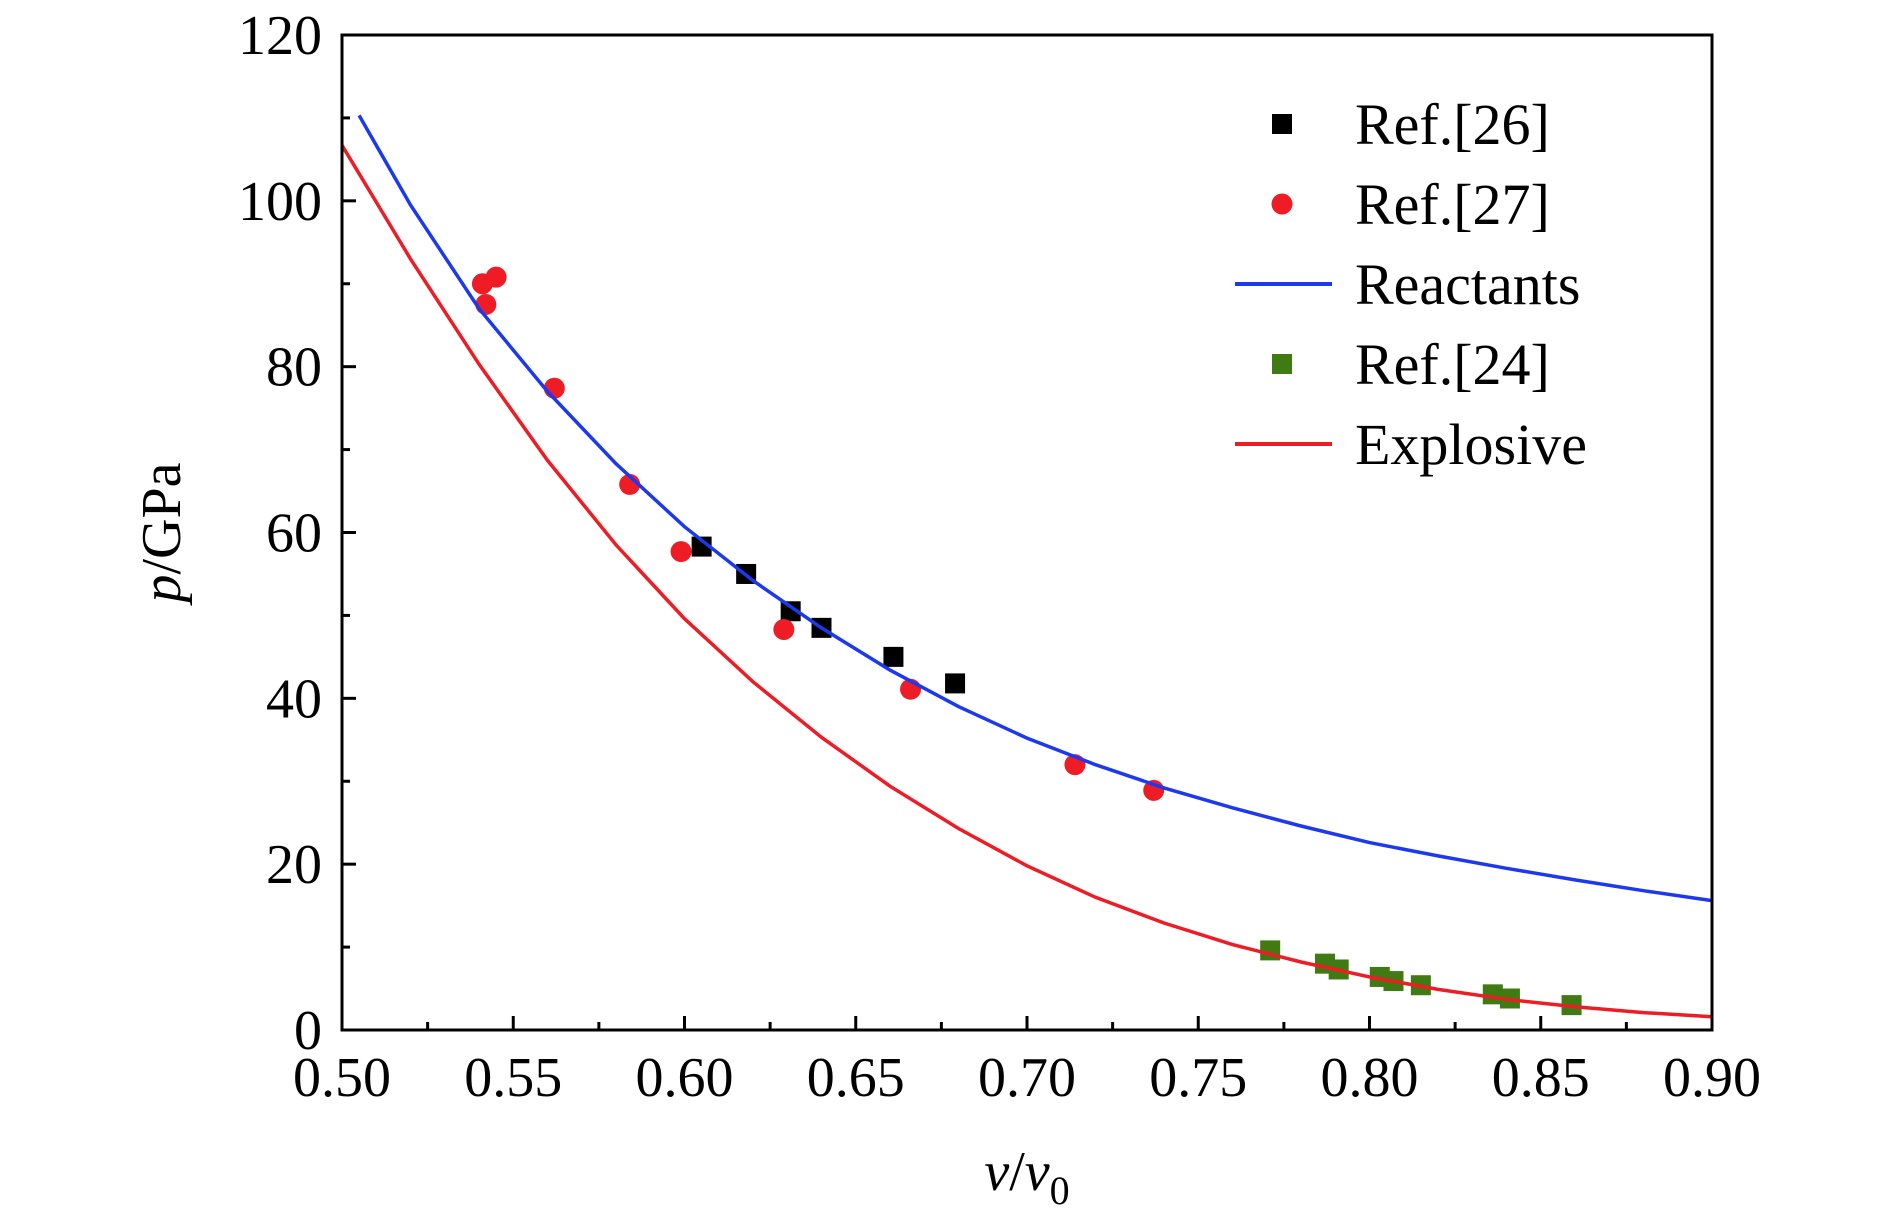  Describe the element at coordinates (294, 534) in the screenshot. I see `y-tick-label: 60` at that location.